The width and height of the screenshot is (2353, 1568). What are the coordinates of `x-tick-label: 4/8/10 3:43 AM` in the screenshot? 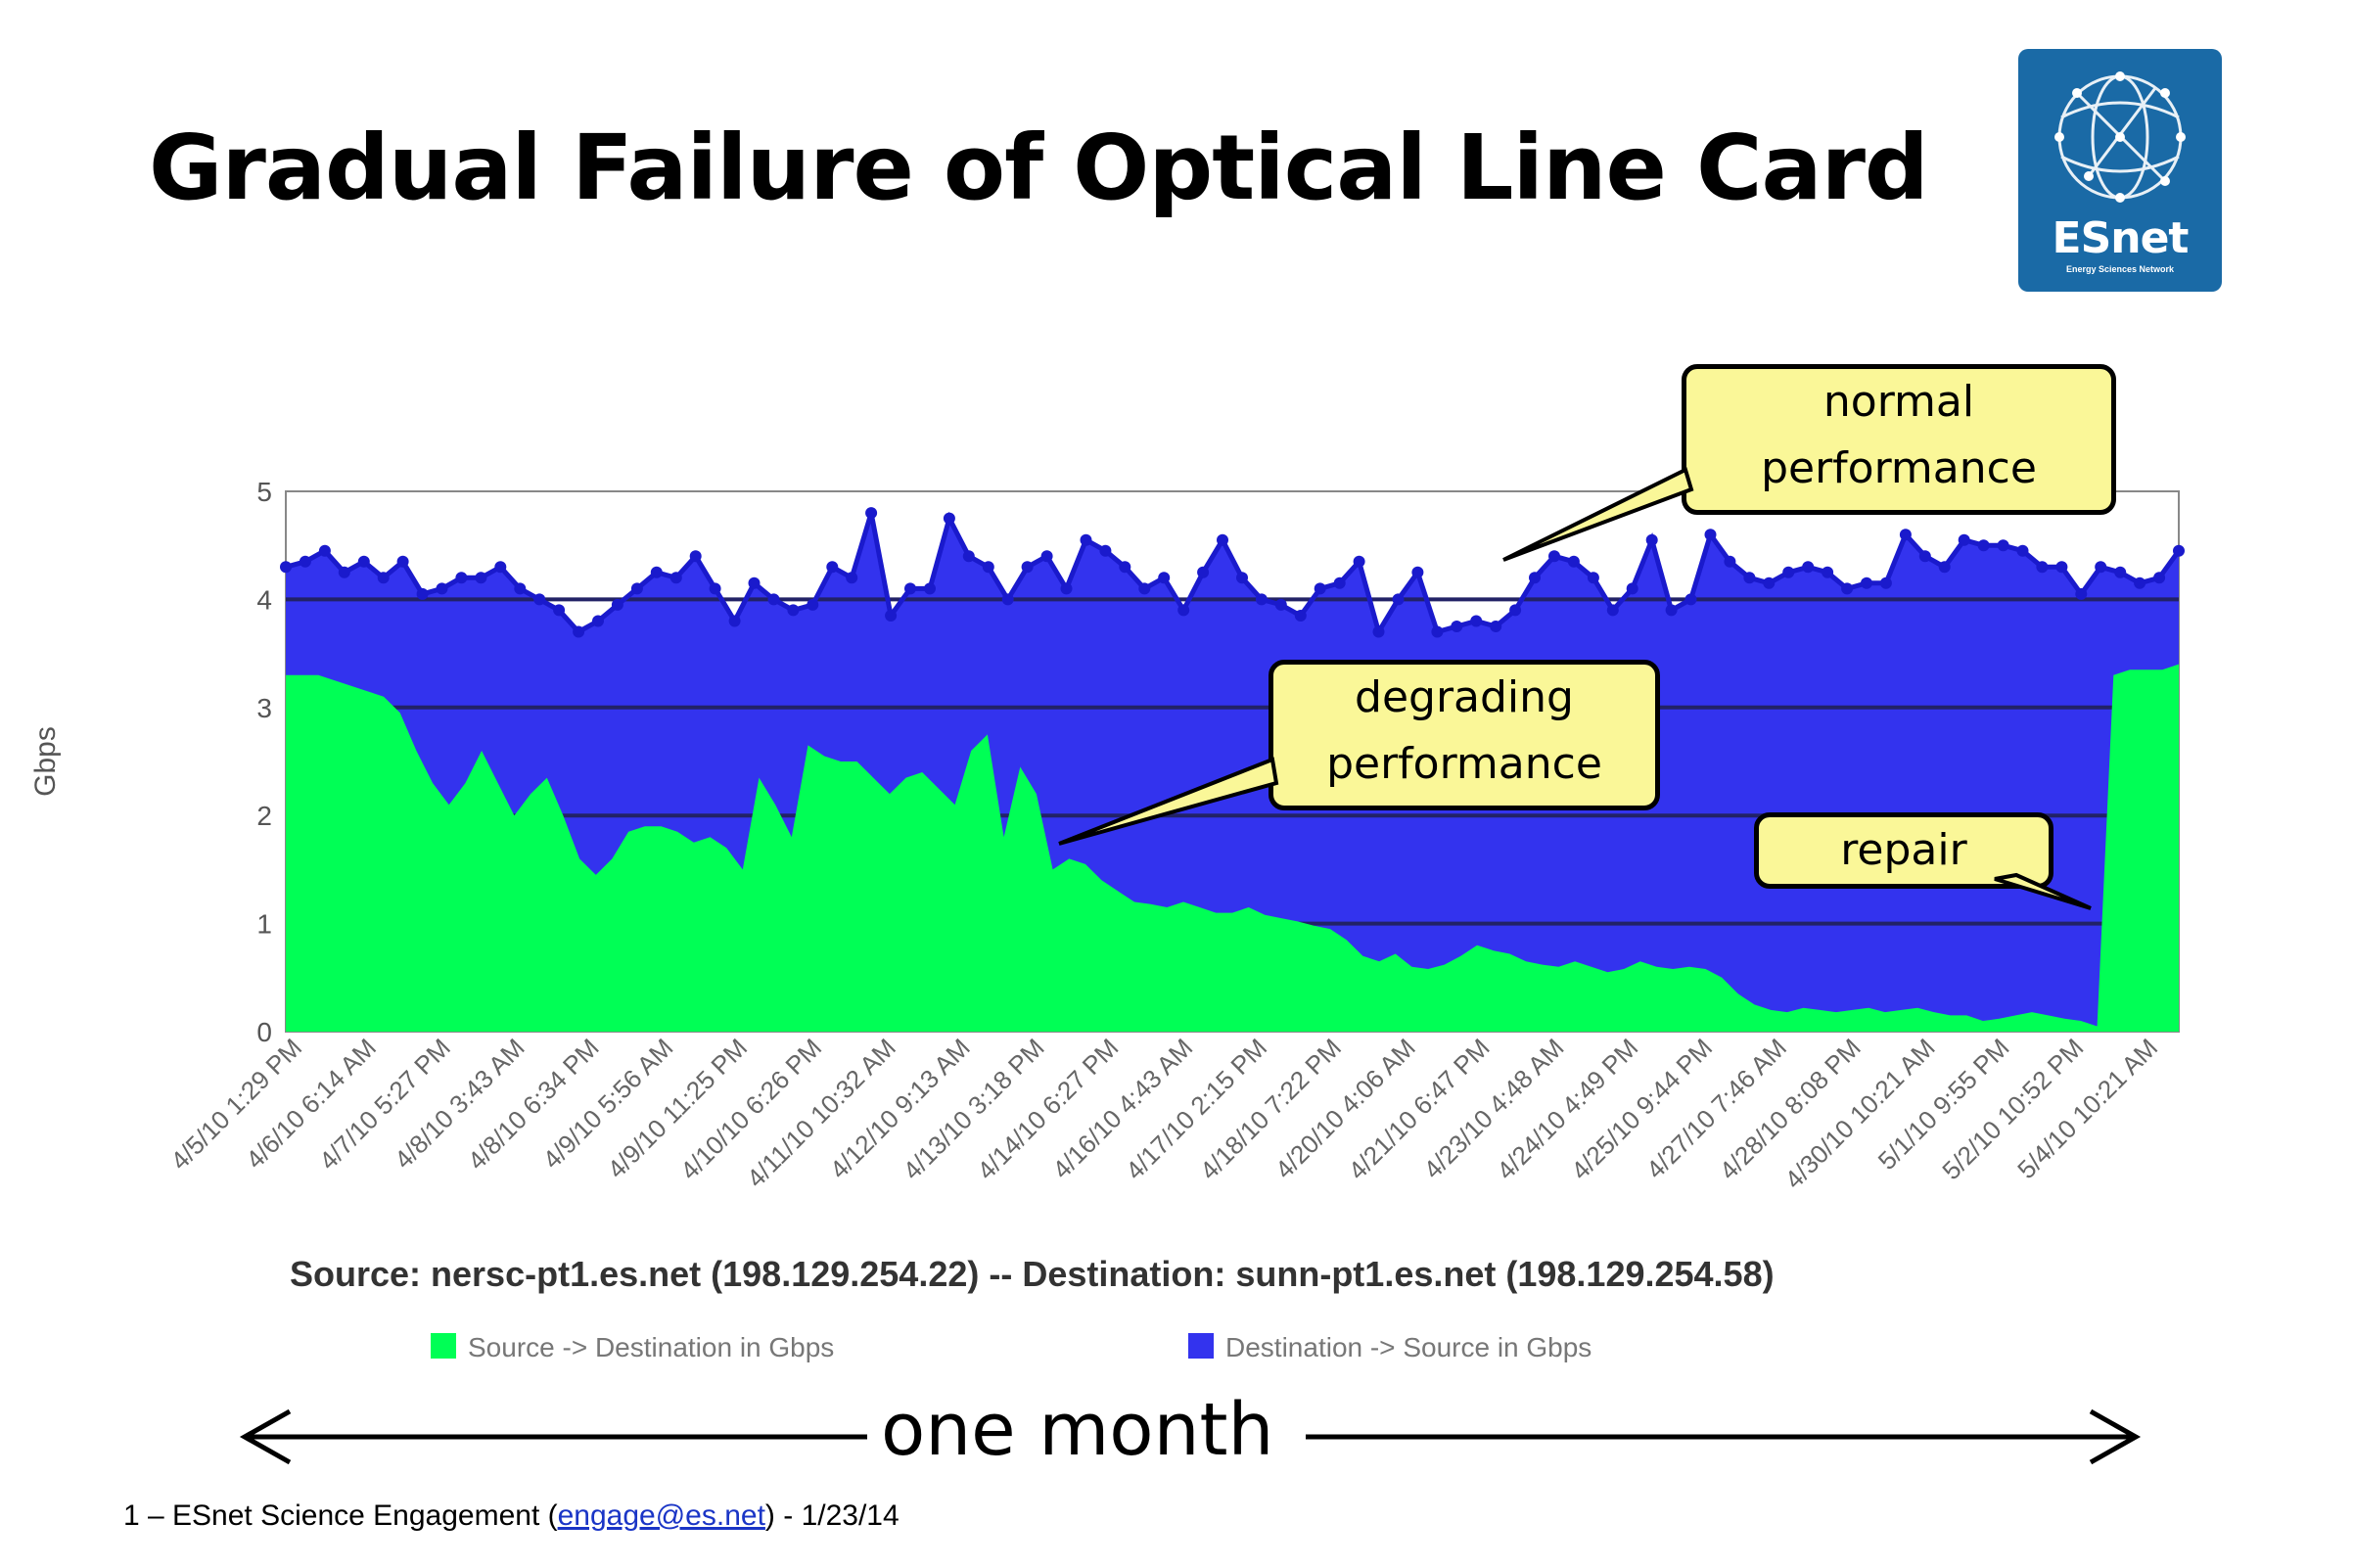 It's located at (460, 1104).